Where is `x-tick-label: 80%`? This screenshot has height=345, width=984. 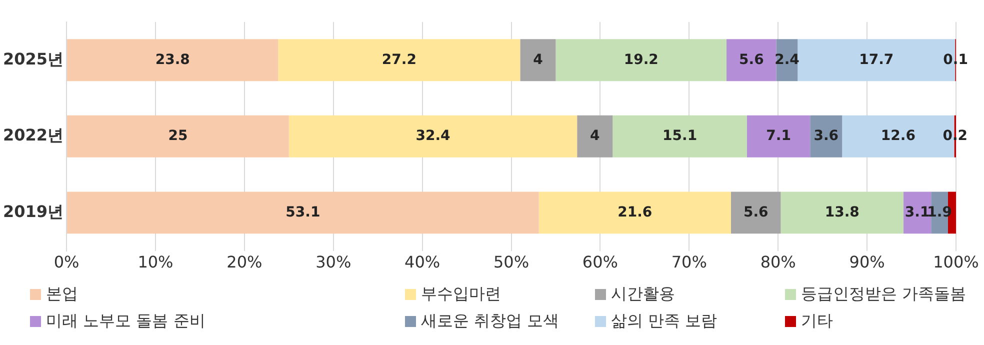
x-tick-label: 80% is located at coordinates (778, 262).